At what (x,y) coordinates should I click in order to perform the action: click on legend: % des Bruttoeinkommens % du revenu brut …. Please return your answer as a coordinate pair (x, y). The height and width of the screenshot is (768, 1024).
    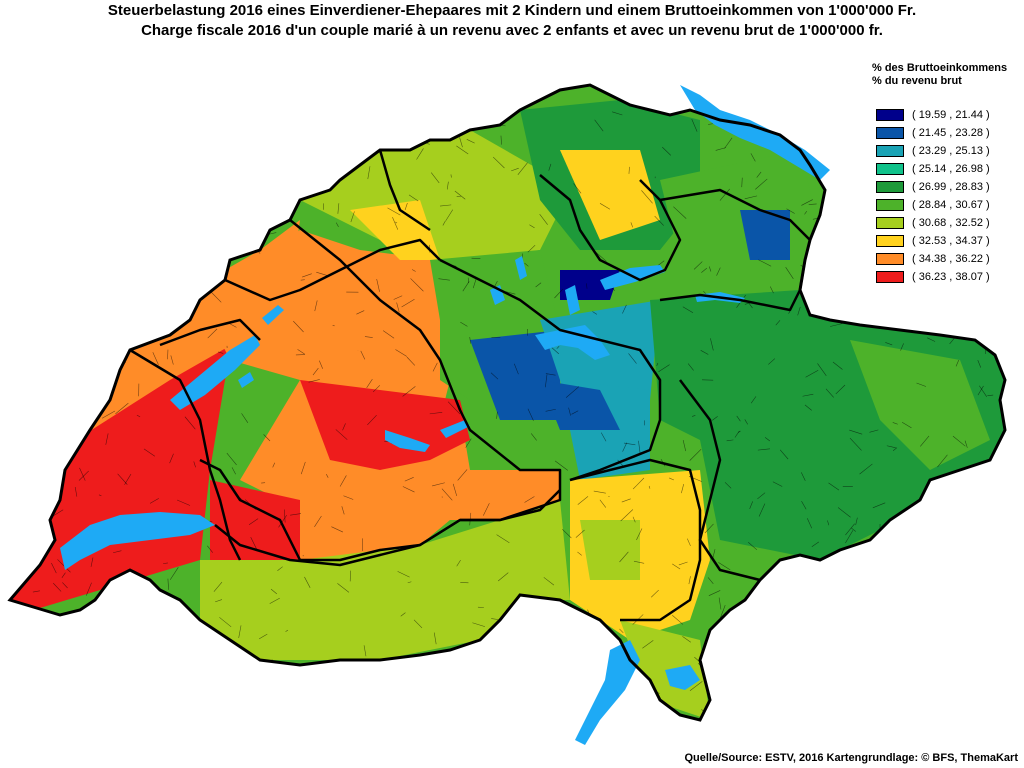
    Looking at the image, I should click on (945, 174).